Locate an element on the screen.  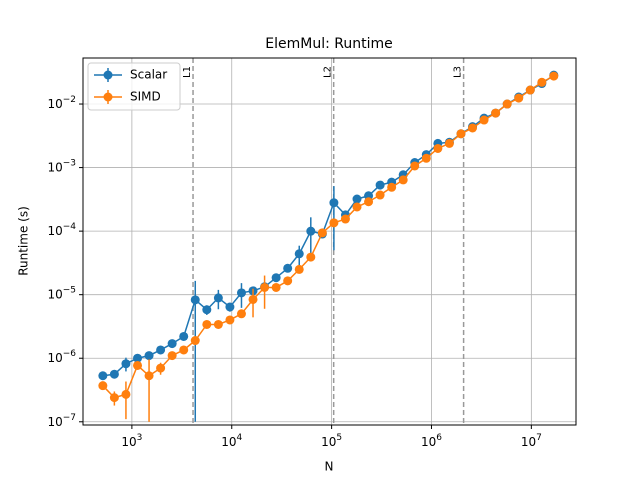
cache-label: L3 is located at coordinates (458, 72).